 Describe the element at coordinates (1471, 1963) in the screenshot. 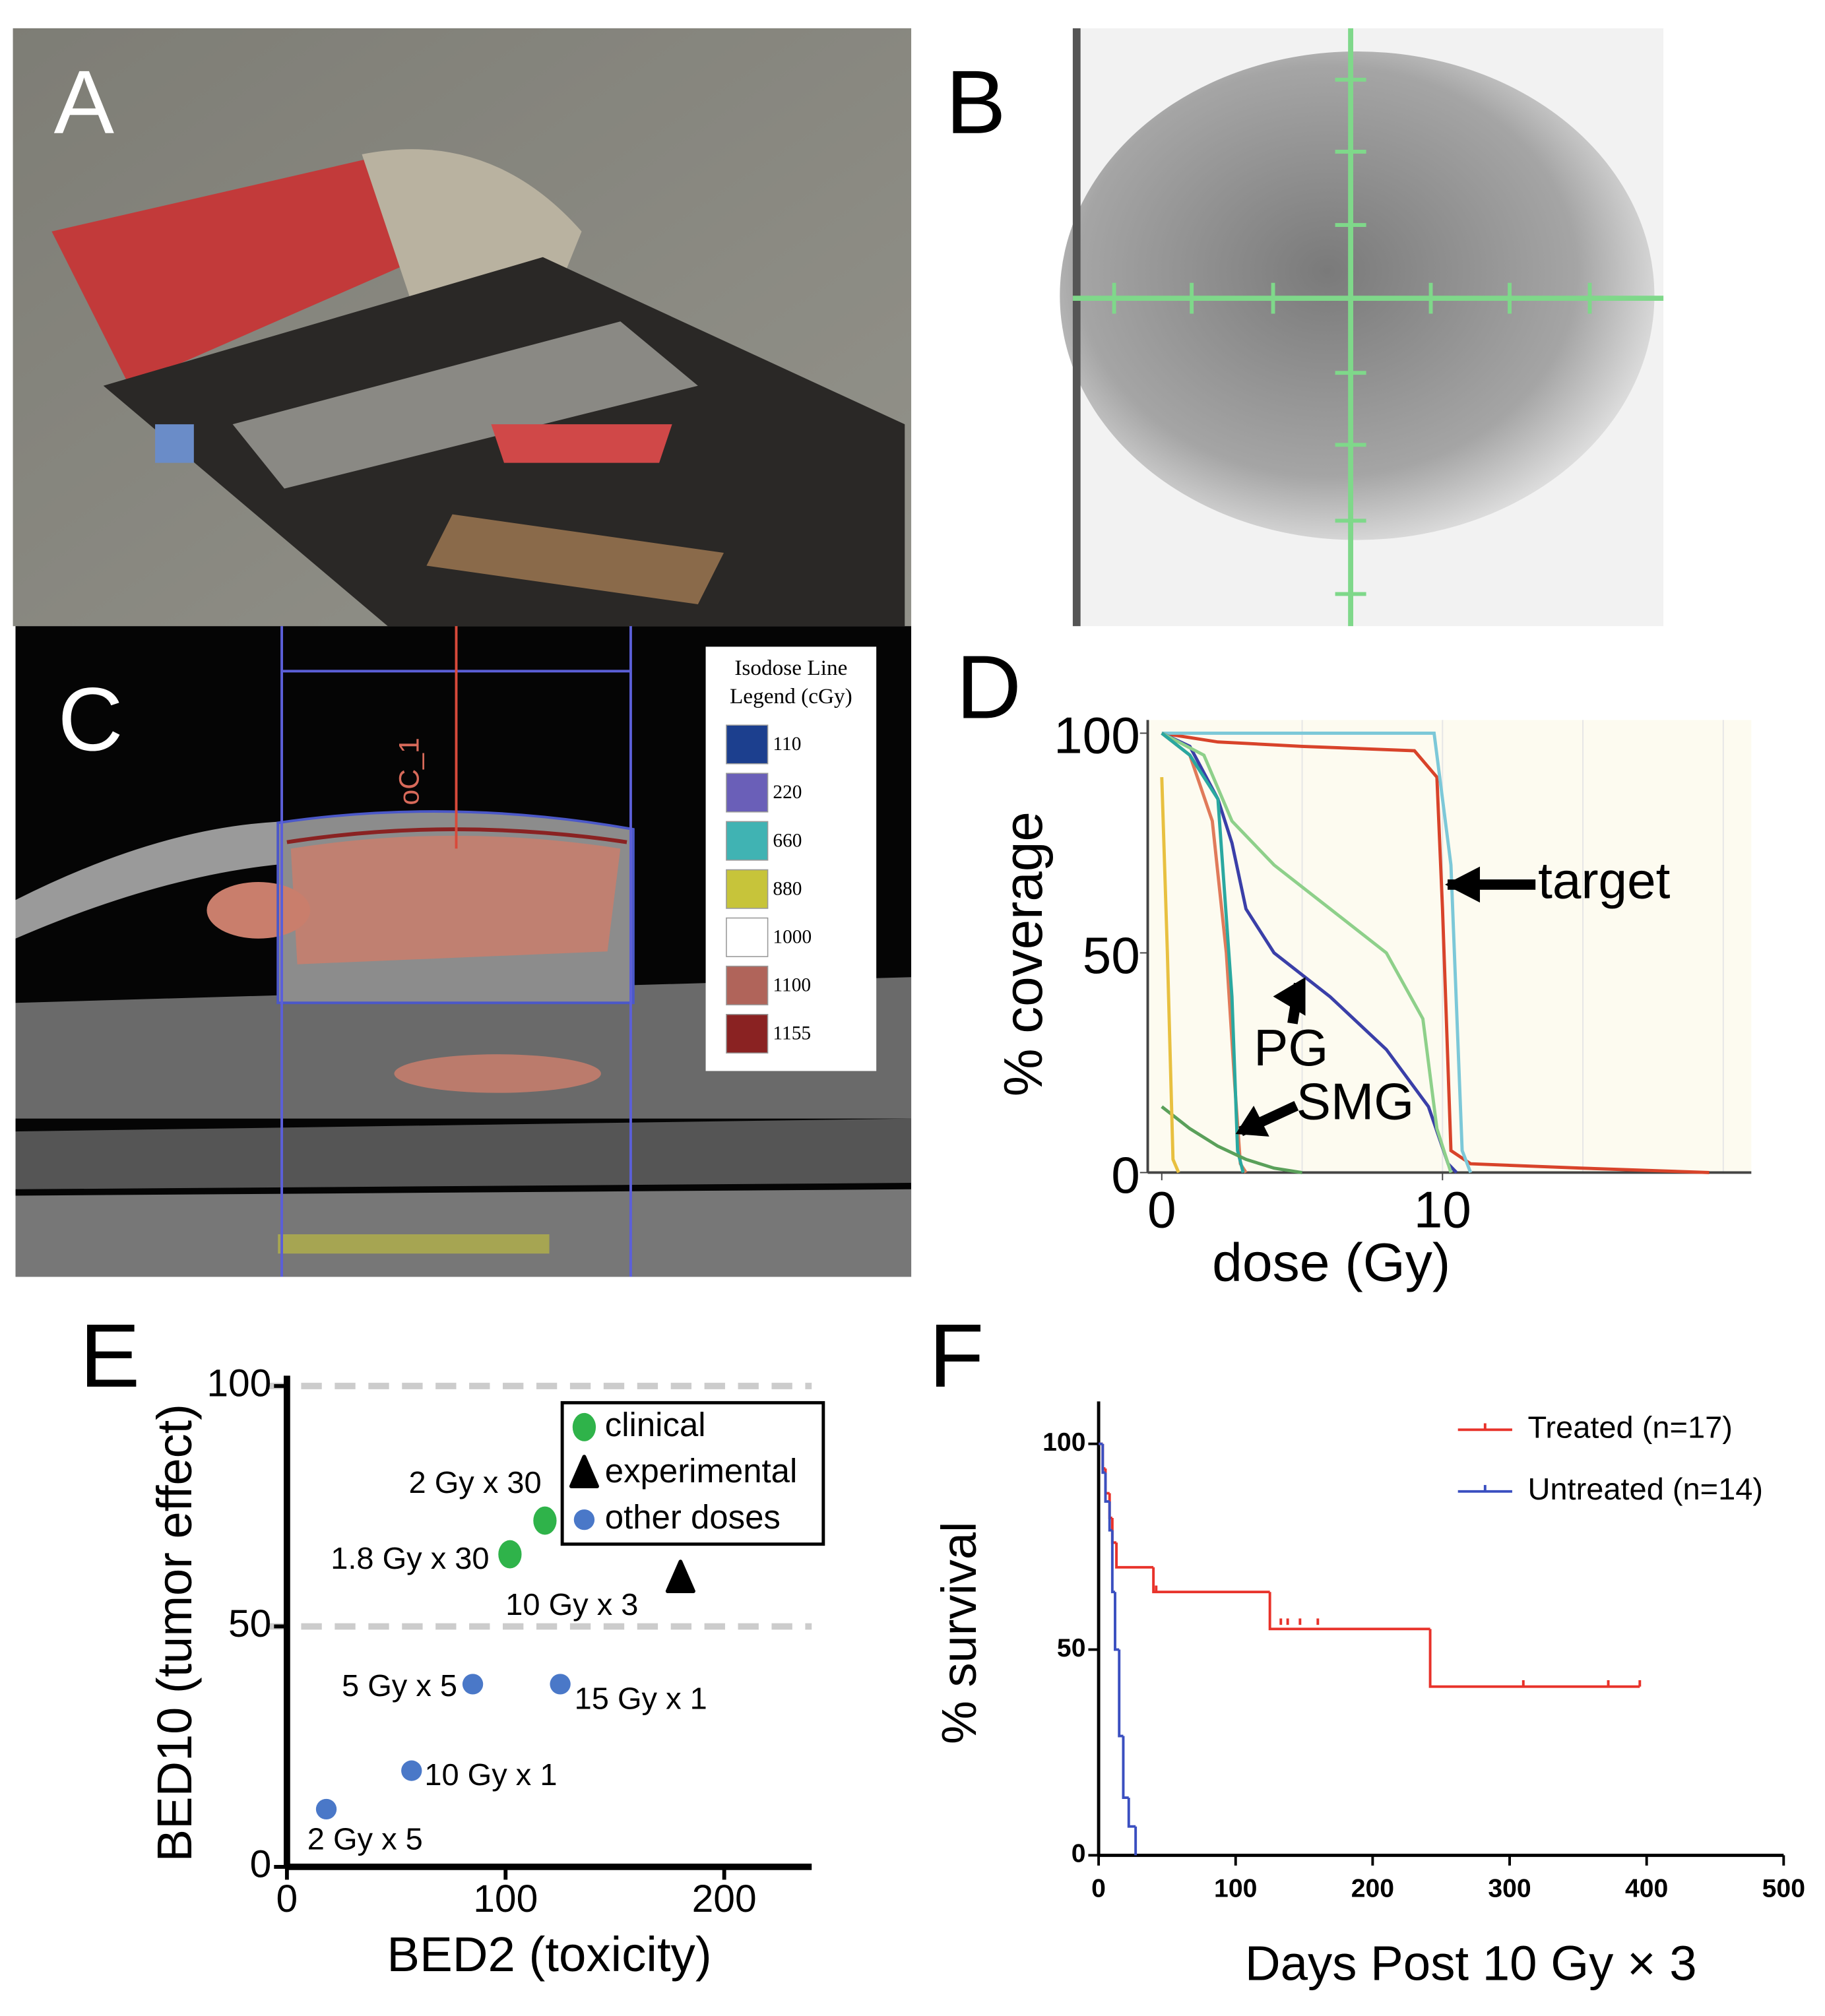

I see `x-axis-label: Days Post 10 Gy × 3` at that location.